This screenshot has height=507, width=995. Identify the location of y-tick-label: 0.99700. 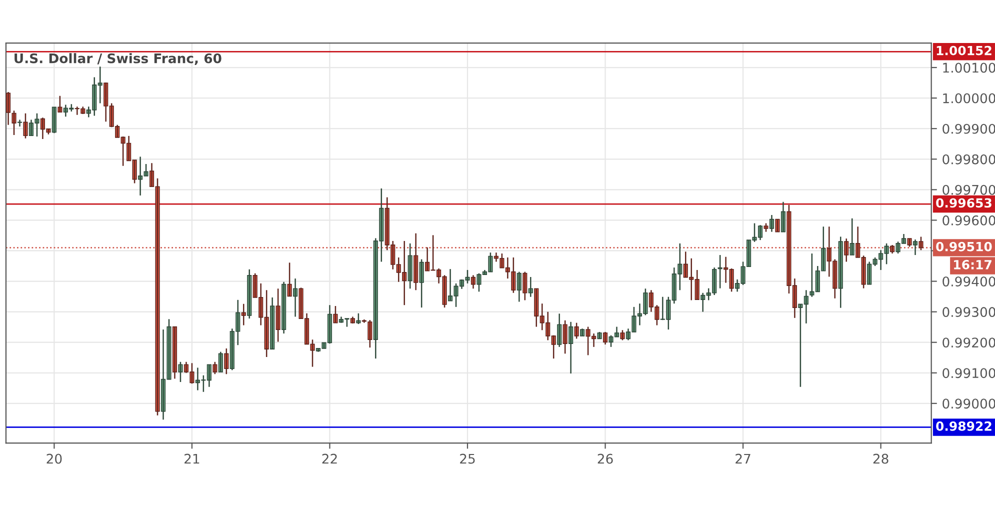
(968, 189).